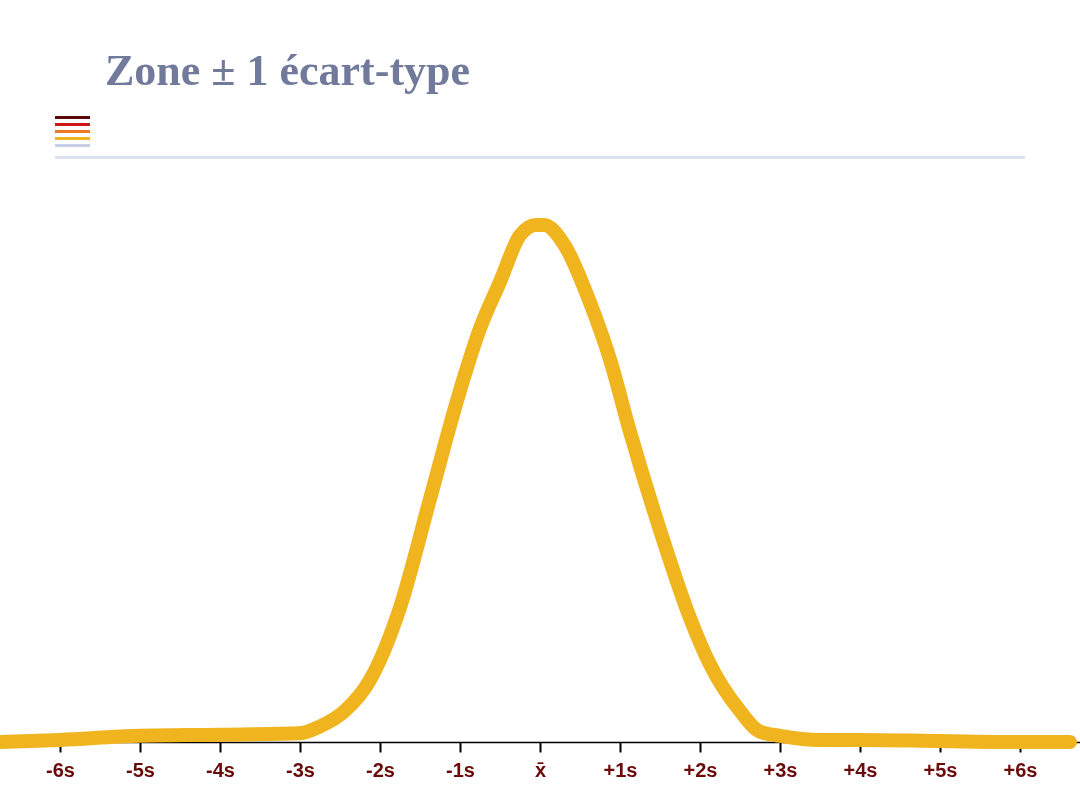 This screenshot has width=1080, height=810. I want to click on x-tick-label: +6s, so click(1020, 769).